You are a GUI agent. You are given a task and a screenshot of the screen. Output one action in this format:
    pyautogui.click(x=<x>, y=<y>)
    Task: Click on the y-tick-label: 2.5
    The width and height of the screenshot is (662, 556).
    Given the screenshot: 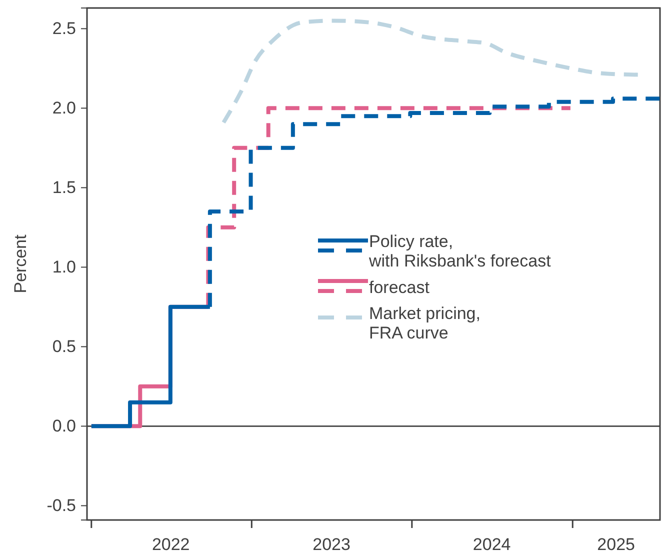 What is the action you would take?
    pyautogui.click(x=64, y=28)
    